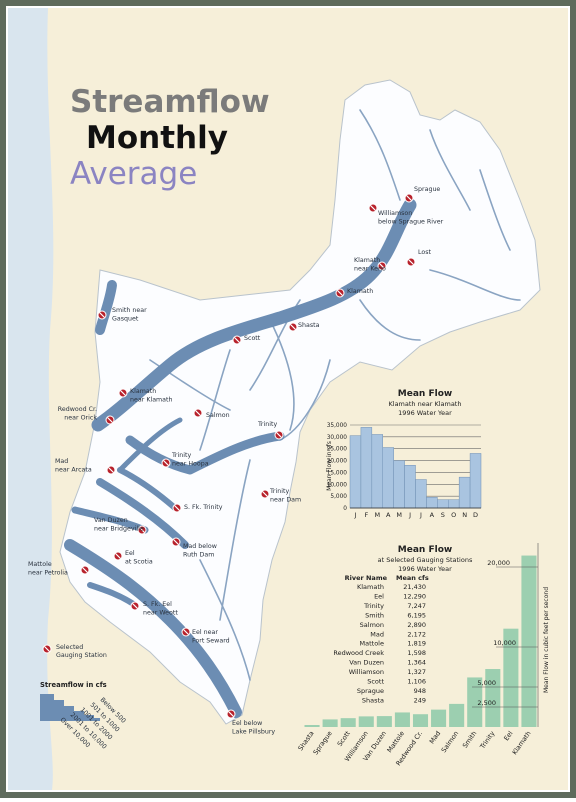  I want to click on table-cell: 1,598, so click(416, 653).